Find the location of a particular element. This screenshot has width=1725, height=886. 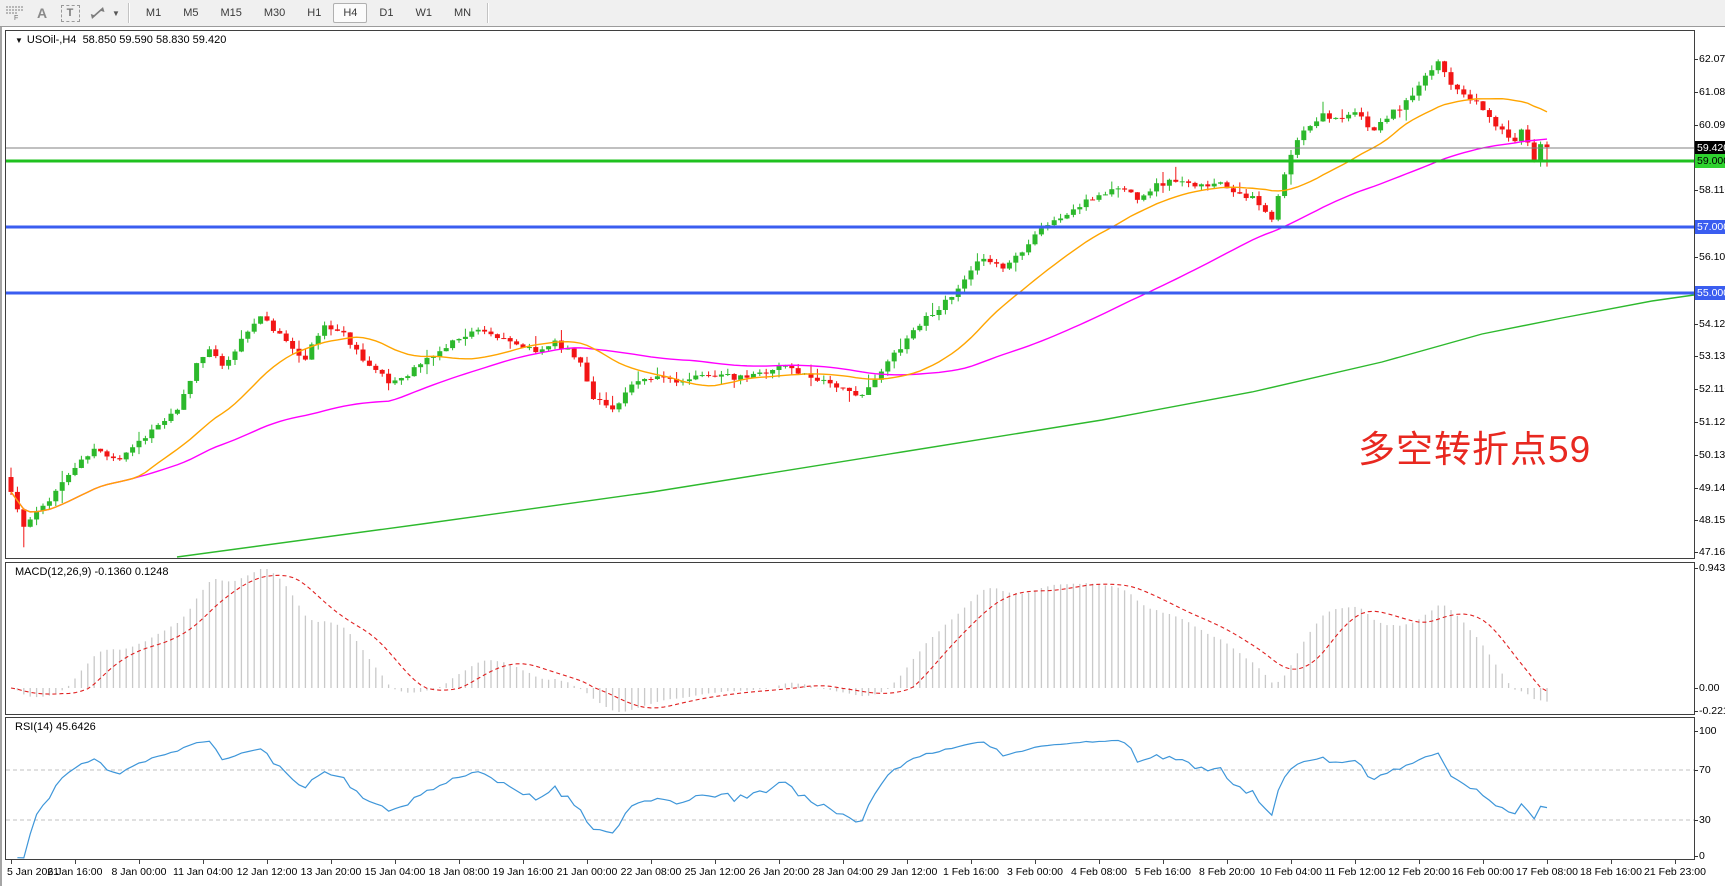

timeframe-button-m15: M15 is located at coordinates (231, 13).